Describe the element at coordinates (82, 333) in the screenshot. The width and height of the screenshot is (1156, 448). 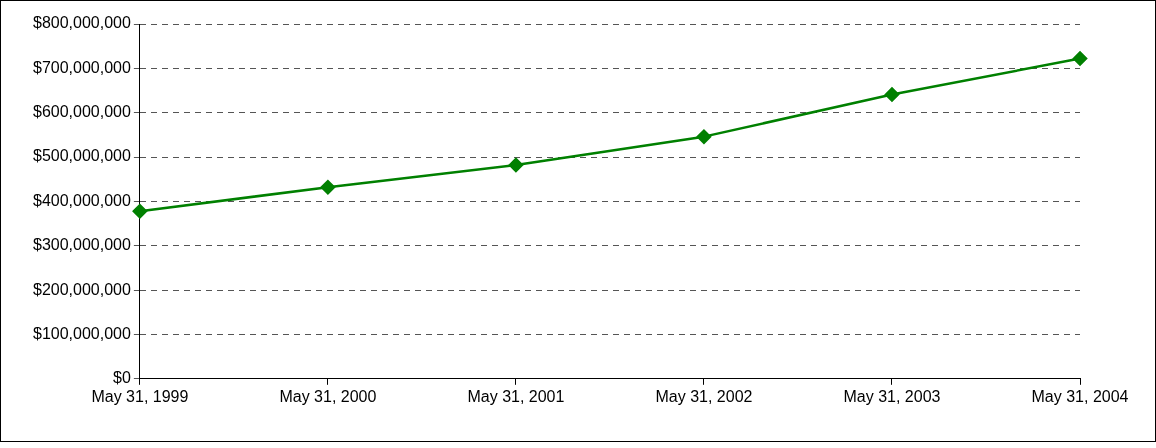
I see `y-tick-label: $100,000,000` at that location.